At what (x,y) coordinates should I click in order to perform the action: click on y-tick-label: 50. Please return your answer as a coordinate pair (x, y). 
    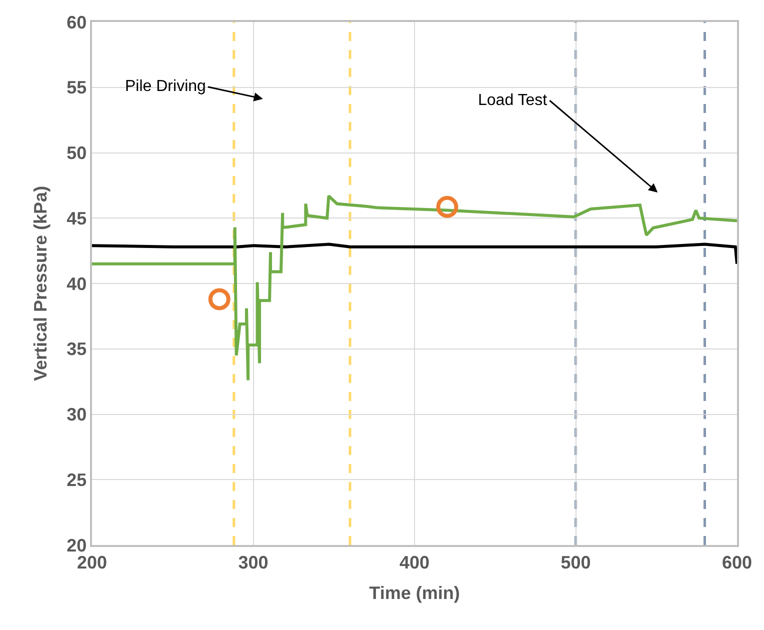
    Looking at the image, I should click on (76, 153).